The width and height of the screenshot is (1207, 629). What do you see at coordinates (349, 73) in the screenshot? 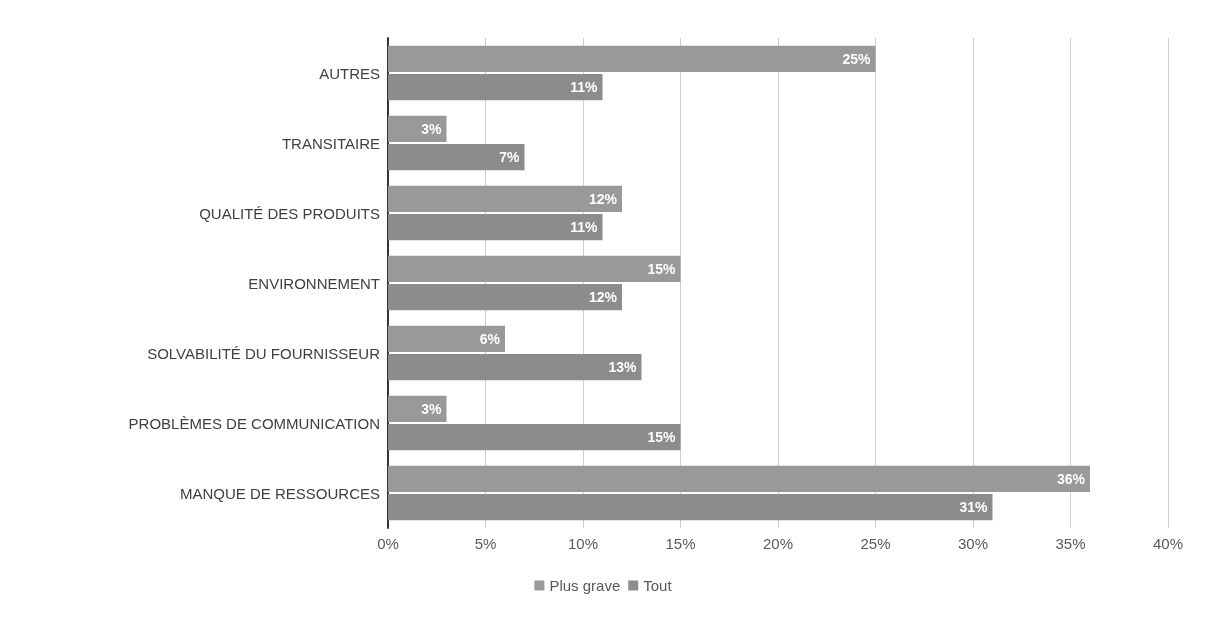
I see `y-tick-label: AUTRES` at bounding box center [349, 73].